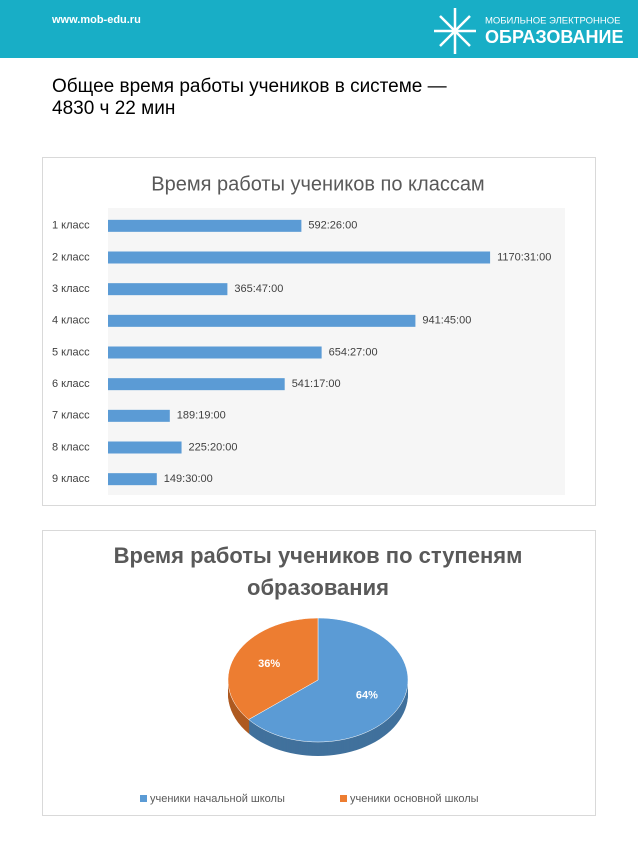 The image size is (638, 851). What do you see at coordinates (552, 21) in the screenshot?
I see `logo-top: МОБИЛЬНОЕ ЭЛЕКТРОННОЕ` at bounding box center [552, 21].